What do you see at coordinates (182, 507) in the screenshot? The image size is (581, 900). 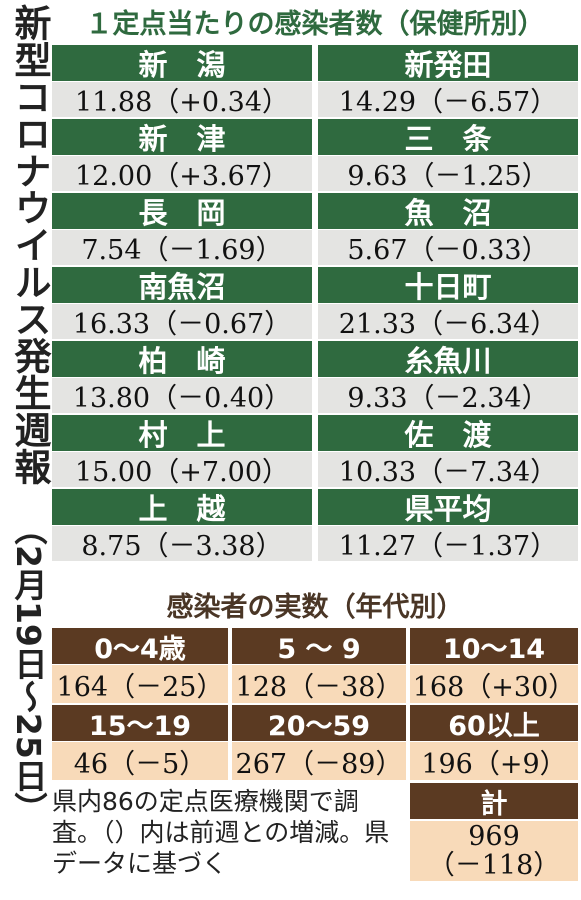 I see `office-name: 上 越` at bounding box center [182, 507].